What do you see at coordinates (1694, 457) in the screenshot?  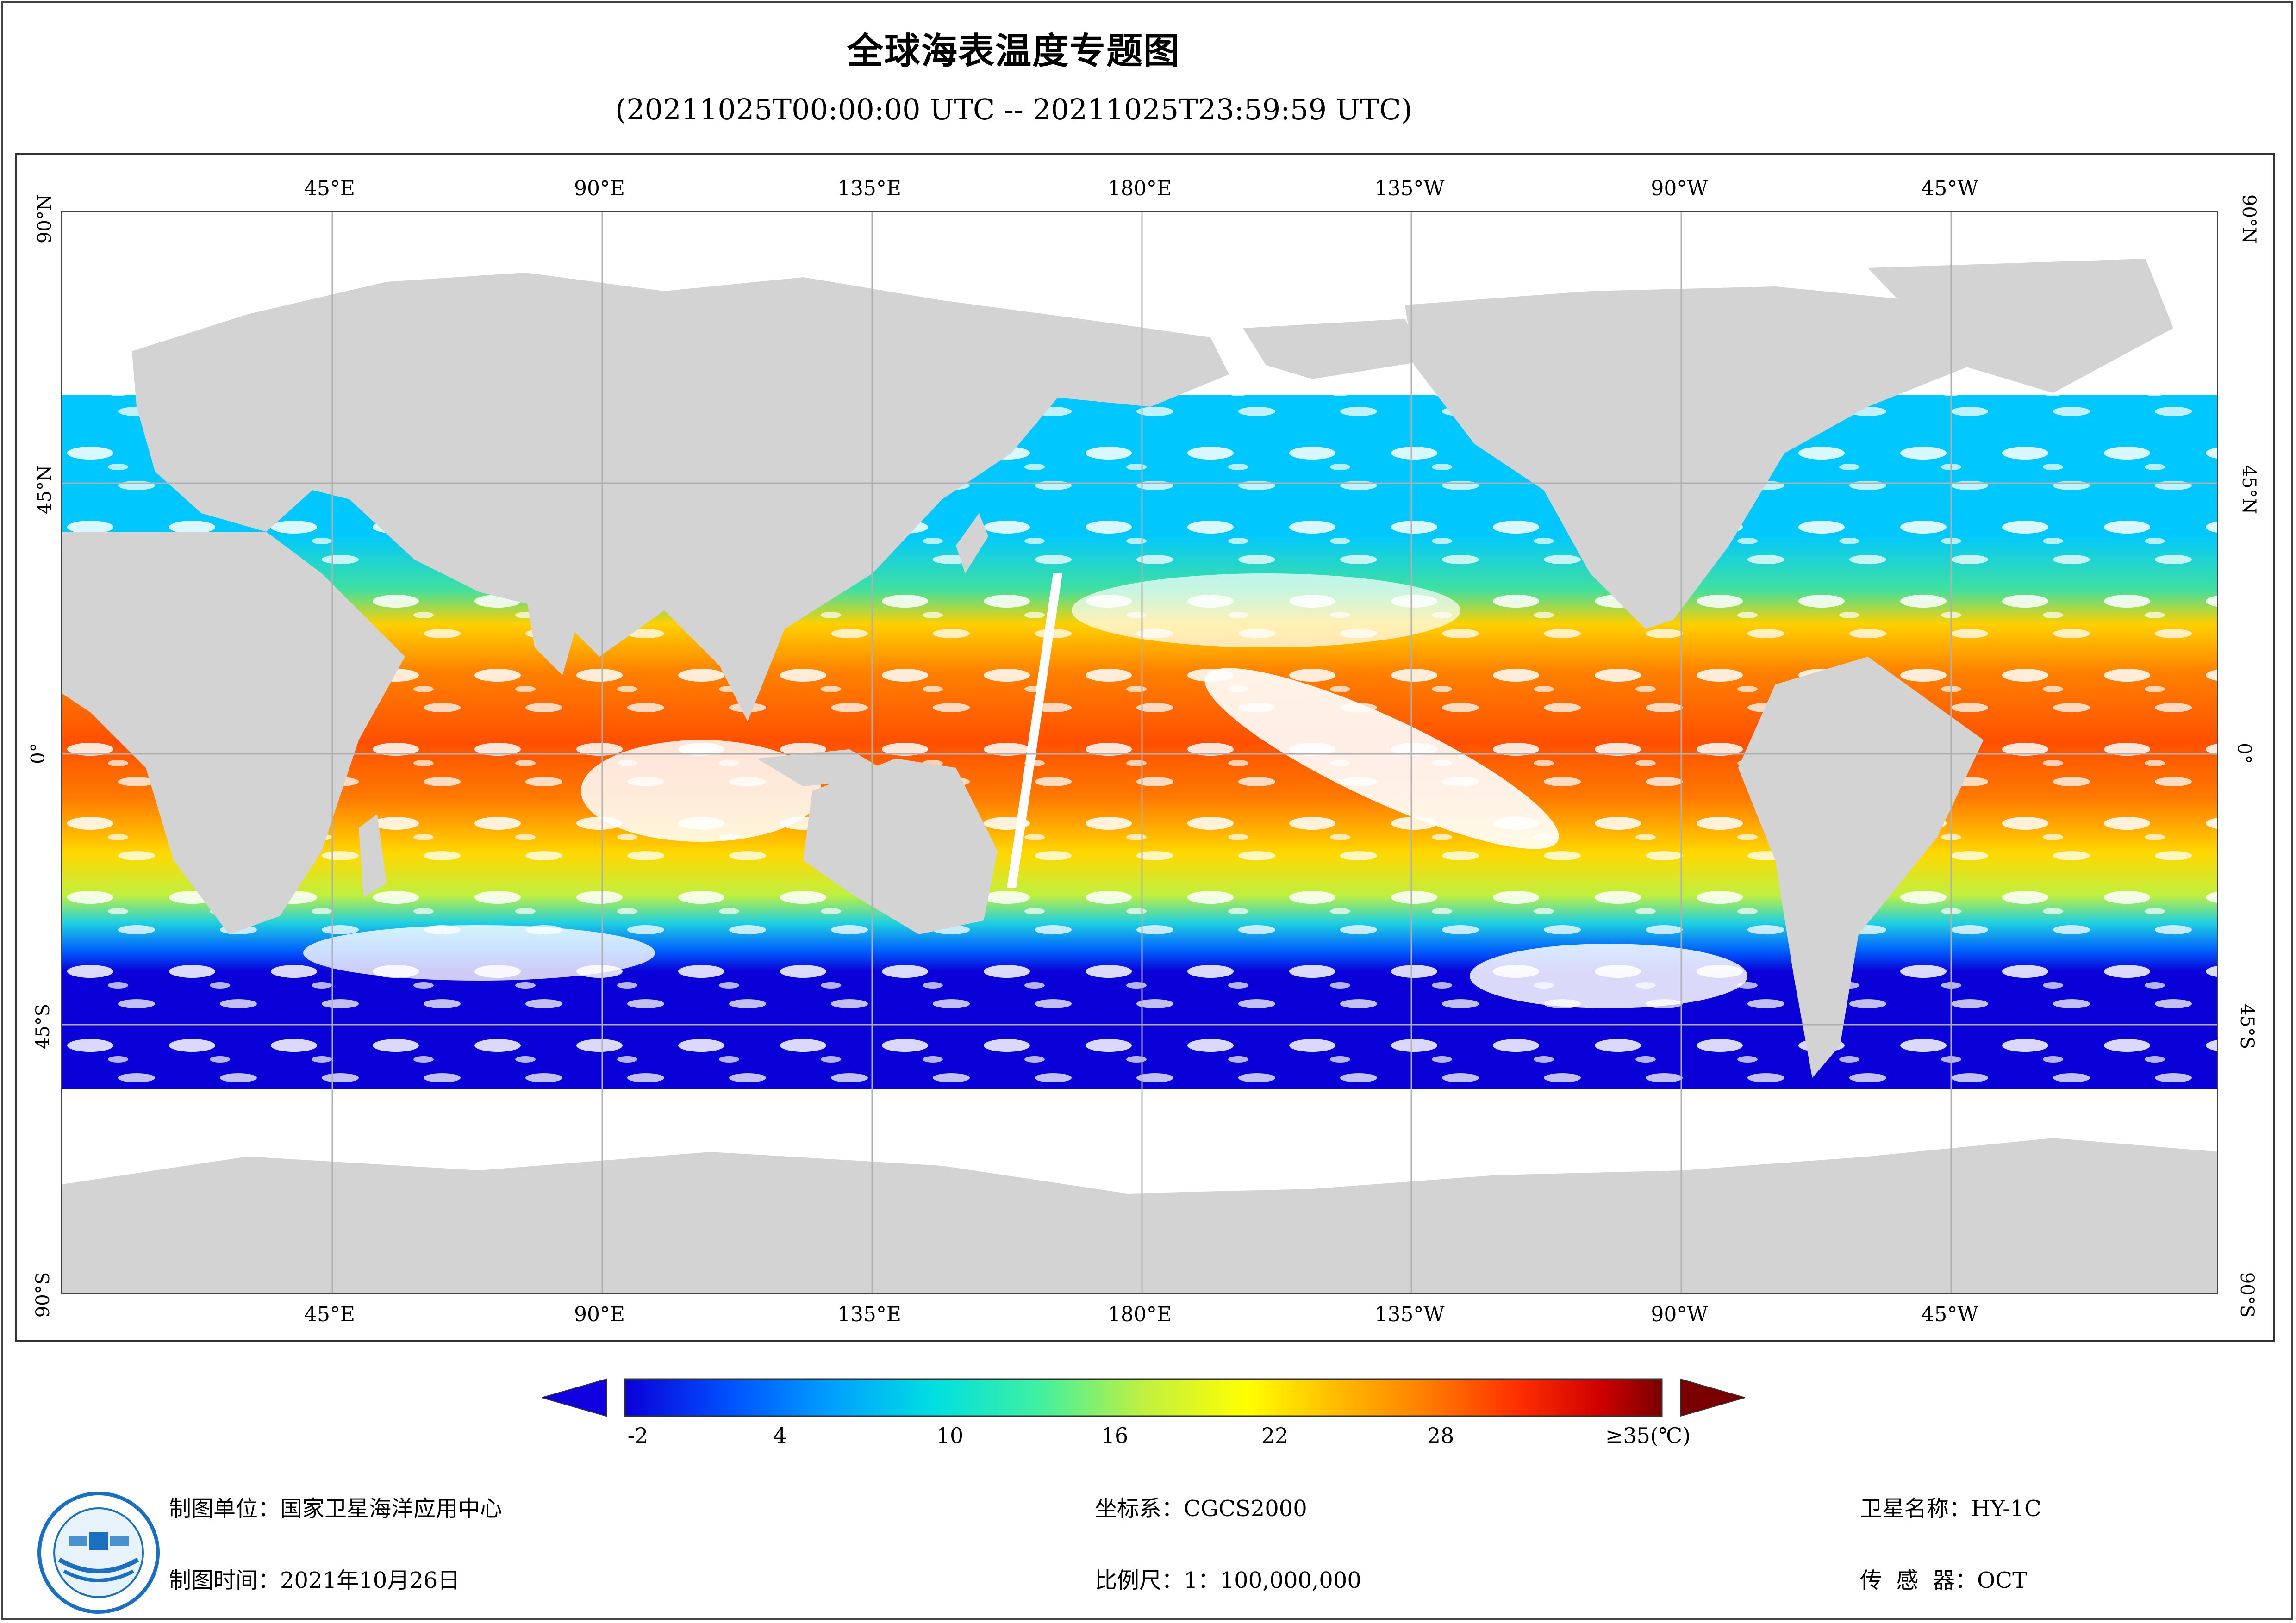 I see `land-north-america` at bounding box center [1694, 457].